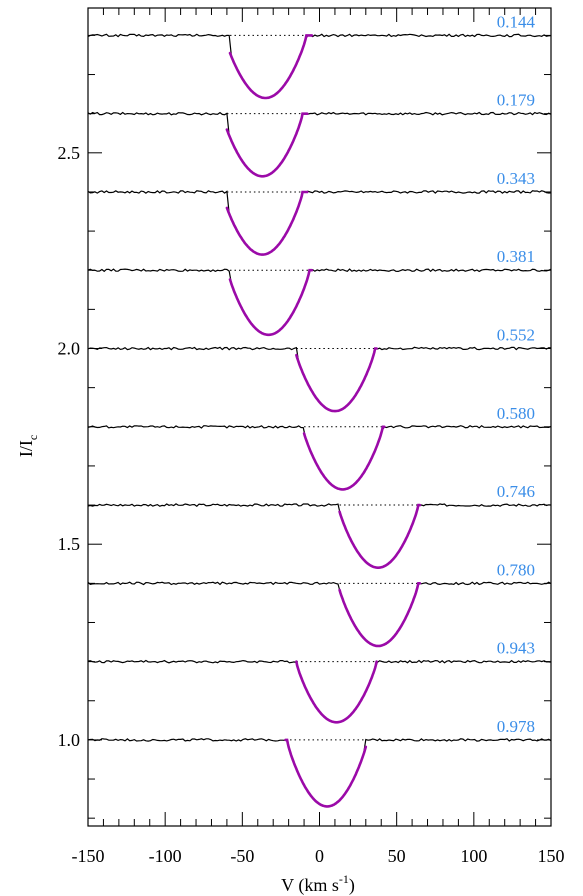 The height and width of the screenshot is (896, 583). What do you see at coordinates (516, 100) in the screenshot?
I see `phase-label: 0.179` at bounding box center [516, 100].